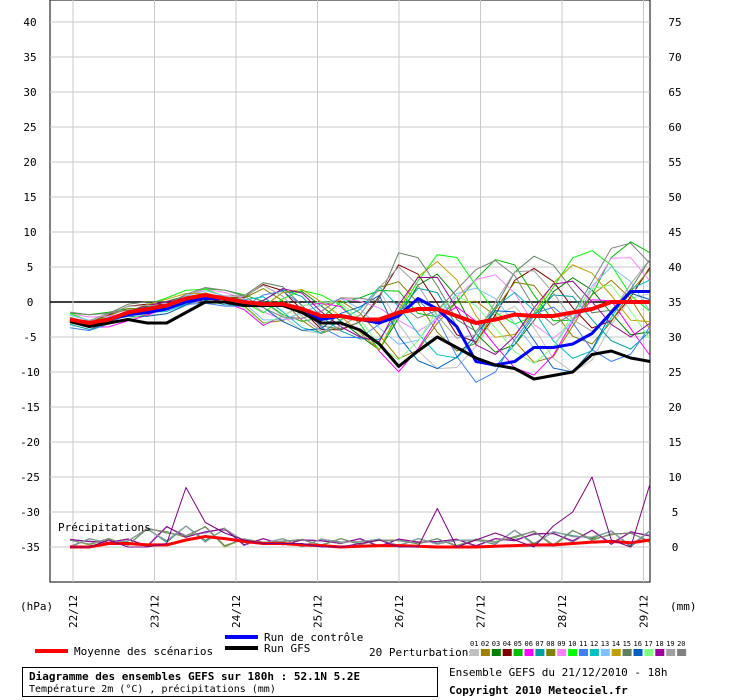  What do you see at coordinates (627, 644) in the screenshot?
I see `pert-number: 15` at bounding box center [627, 644].